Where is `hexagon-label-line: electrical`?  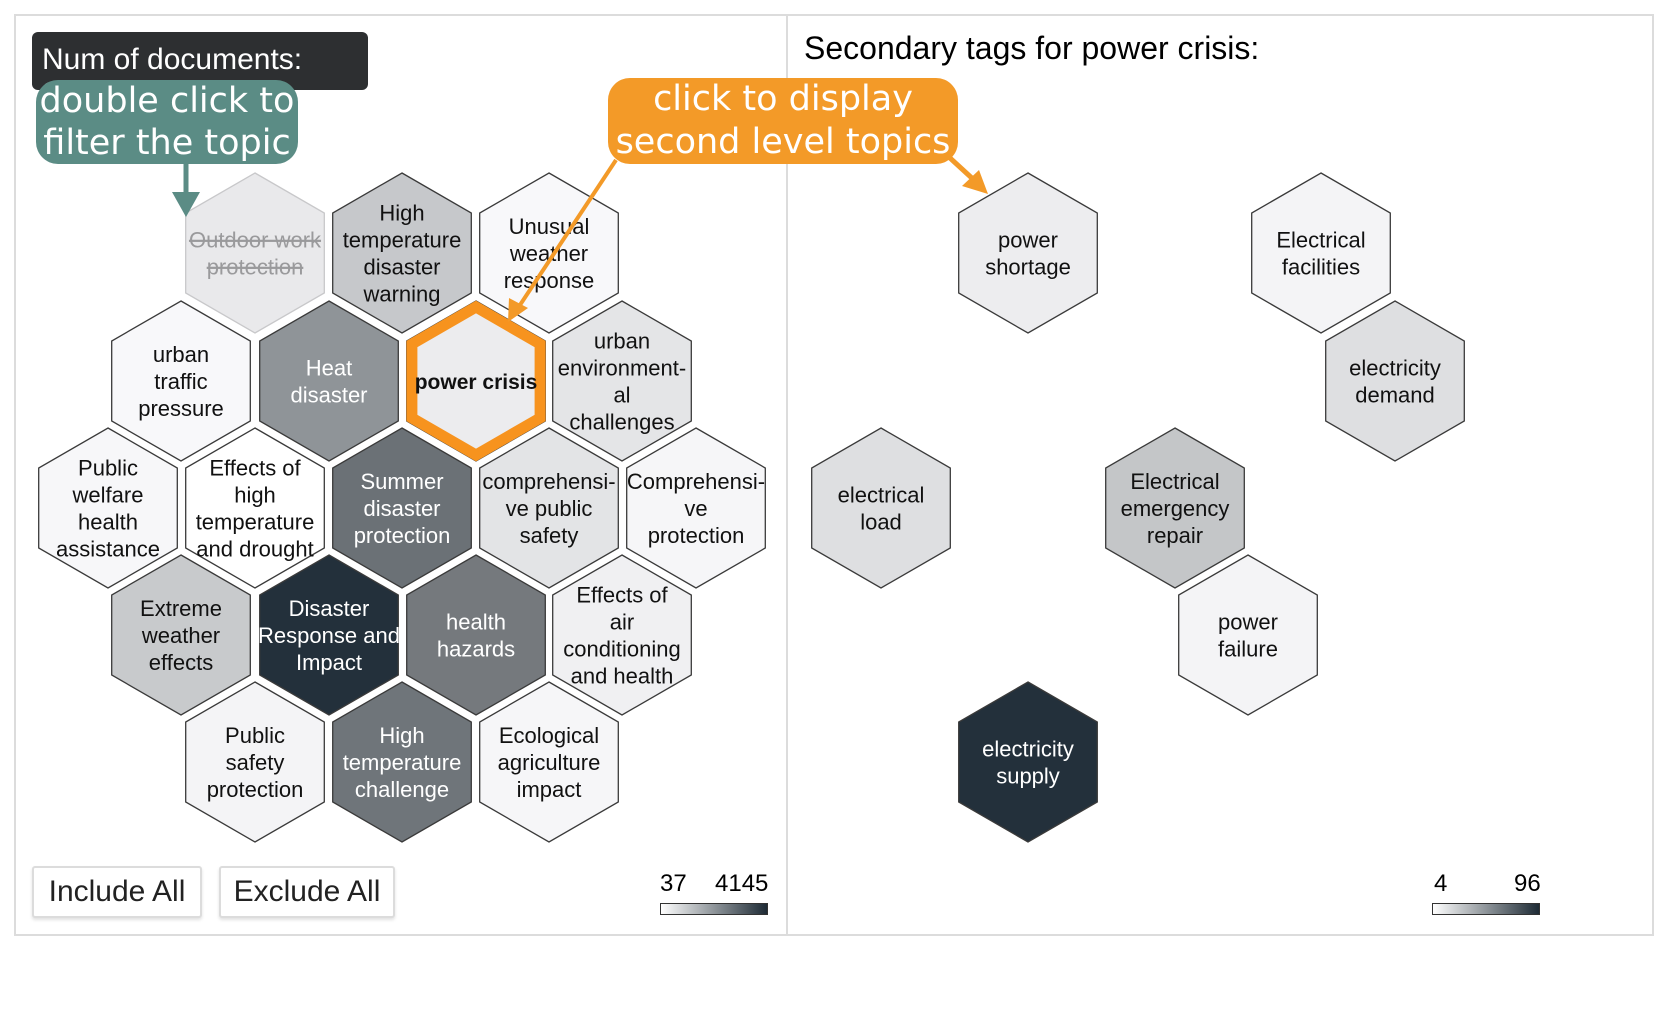
hexagon-label-line: electrical is located at coordinates (881, 495).